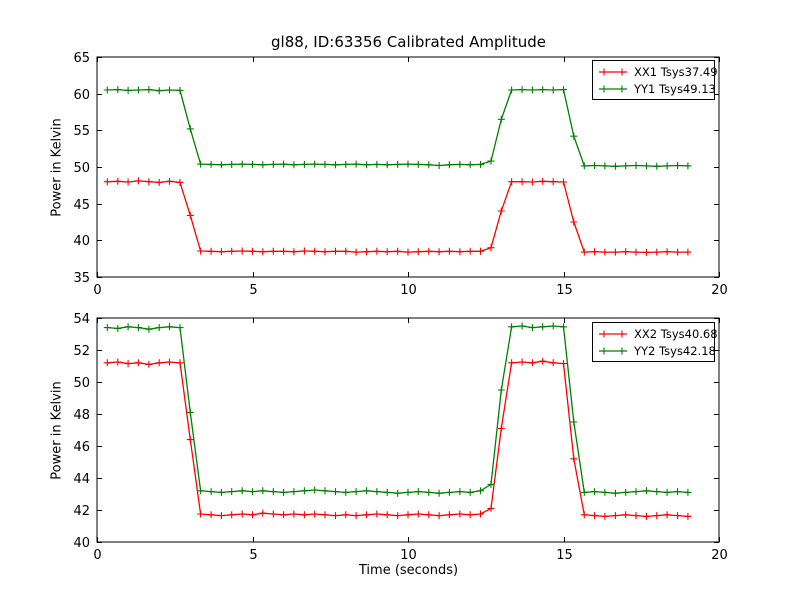  What do you see at coordinates (81, 95) in the screenshot?
I see `y-tick-label: 60` at bounding box center [81, 95].